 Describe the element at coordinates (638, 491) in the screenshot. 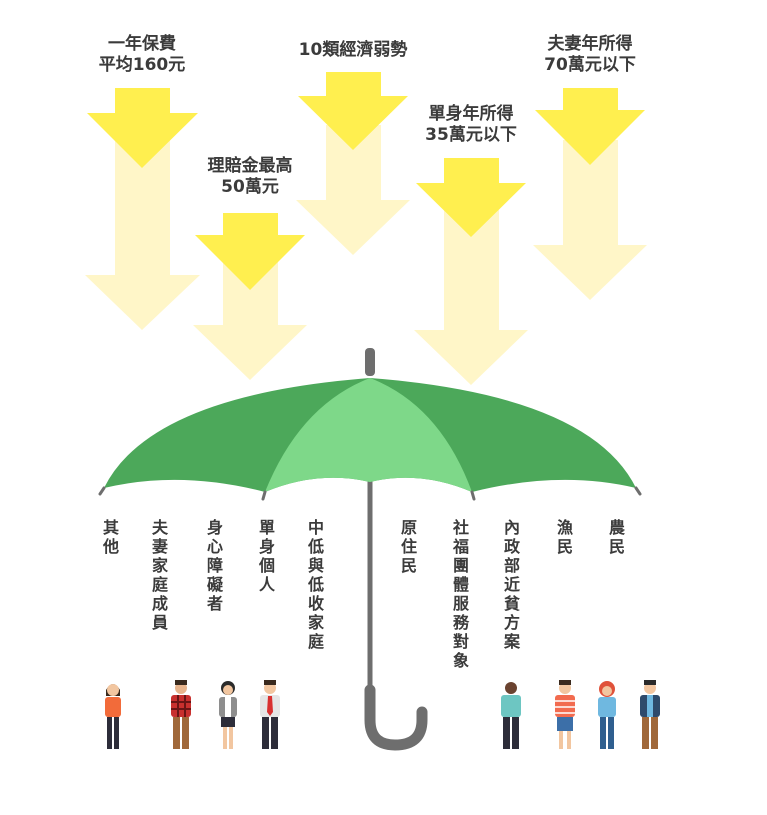

I see `rib-tip-right` at that location.